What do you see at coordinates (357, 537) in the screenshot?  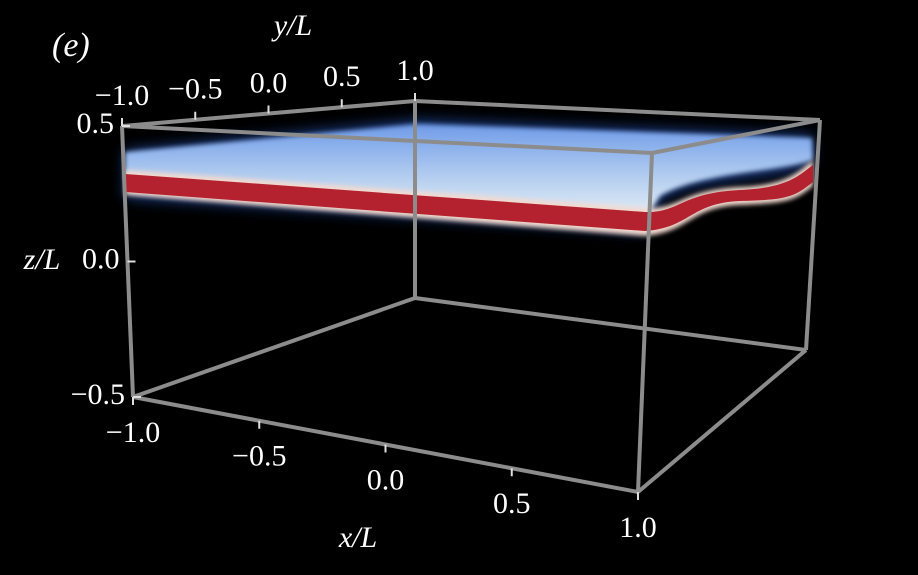 I see `x-axis-label: x/L` at bounding box center [357, 537].